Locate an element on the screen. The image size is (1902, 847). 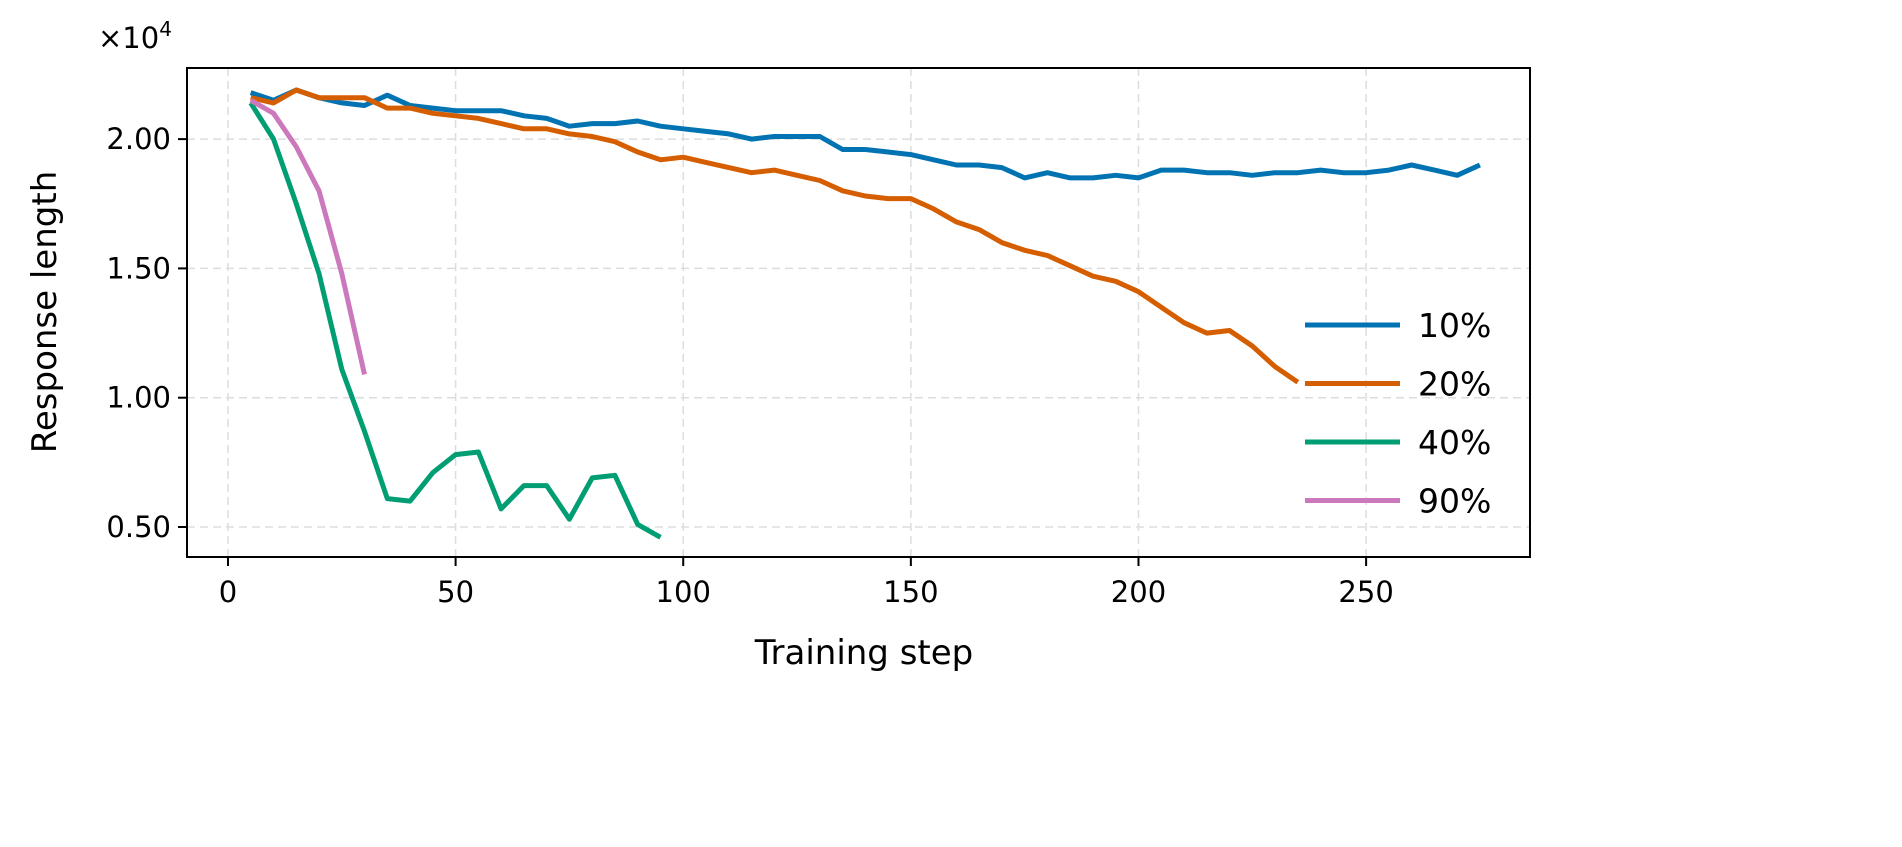
y-axis-label: Response length is located at coordinates (45, 312).